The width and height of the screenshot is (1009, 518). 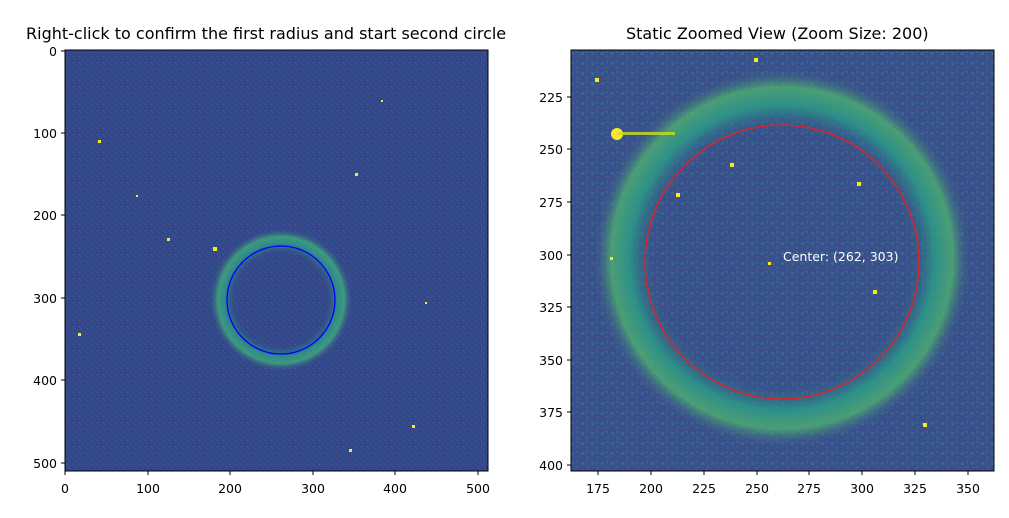 I want to click on left-ytick-label: 400, so click(x=45, y=380).